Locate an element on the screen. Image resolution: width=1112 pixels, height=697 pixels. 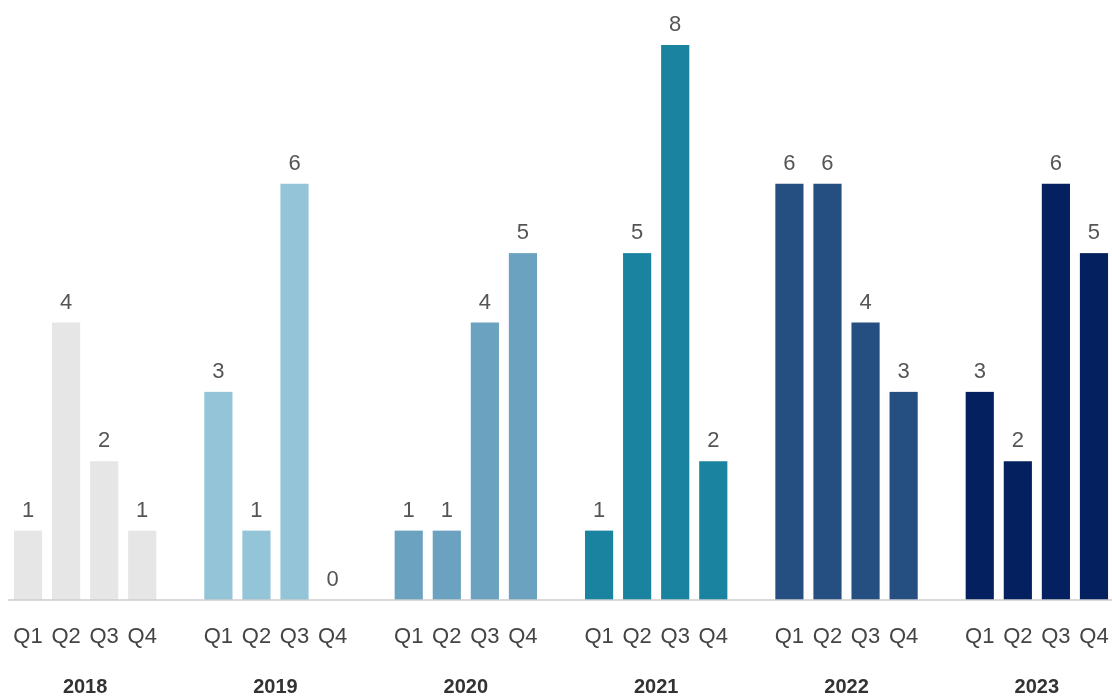
data-label: 0 is located at coordinates (332, 578).